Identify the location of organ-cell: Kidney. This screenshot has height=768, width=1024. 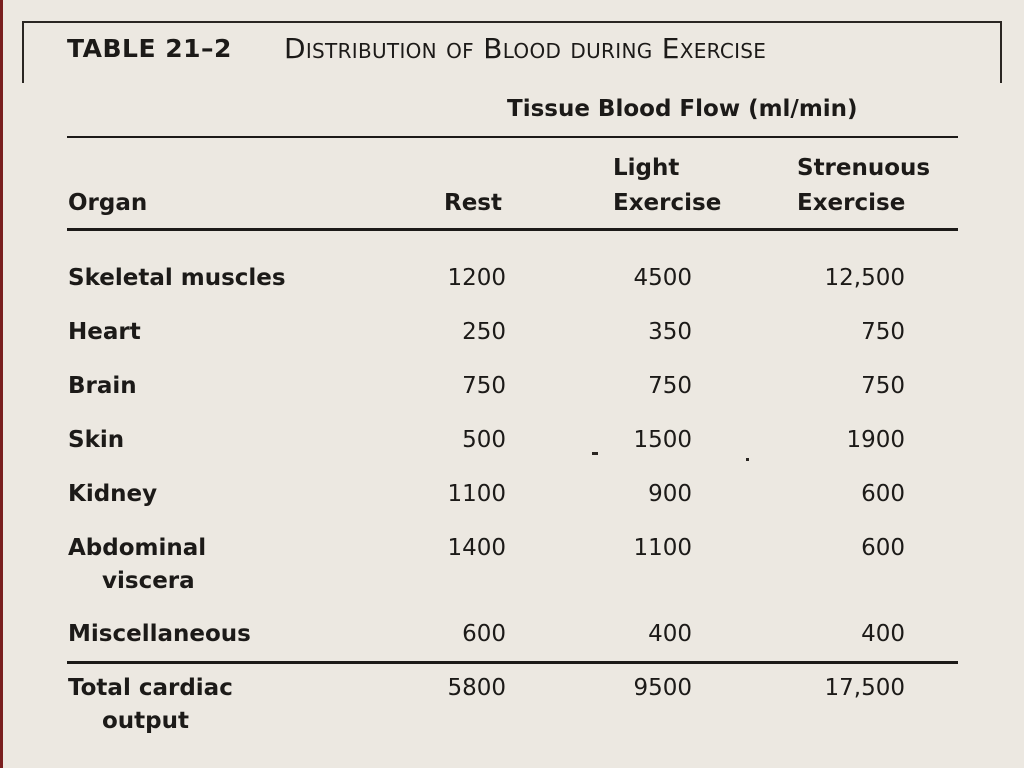
(113, 494).